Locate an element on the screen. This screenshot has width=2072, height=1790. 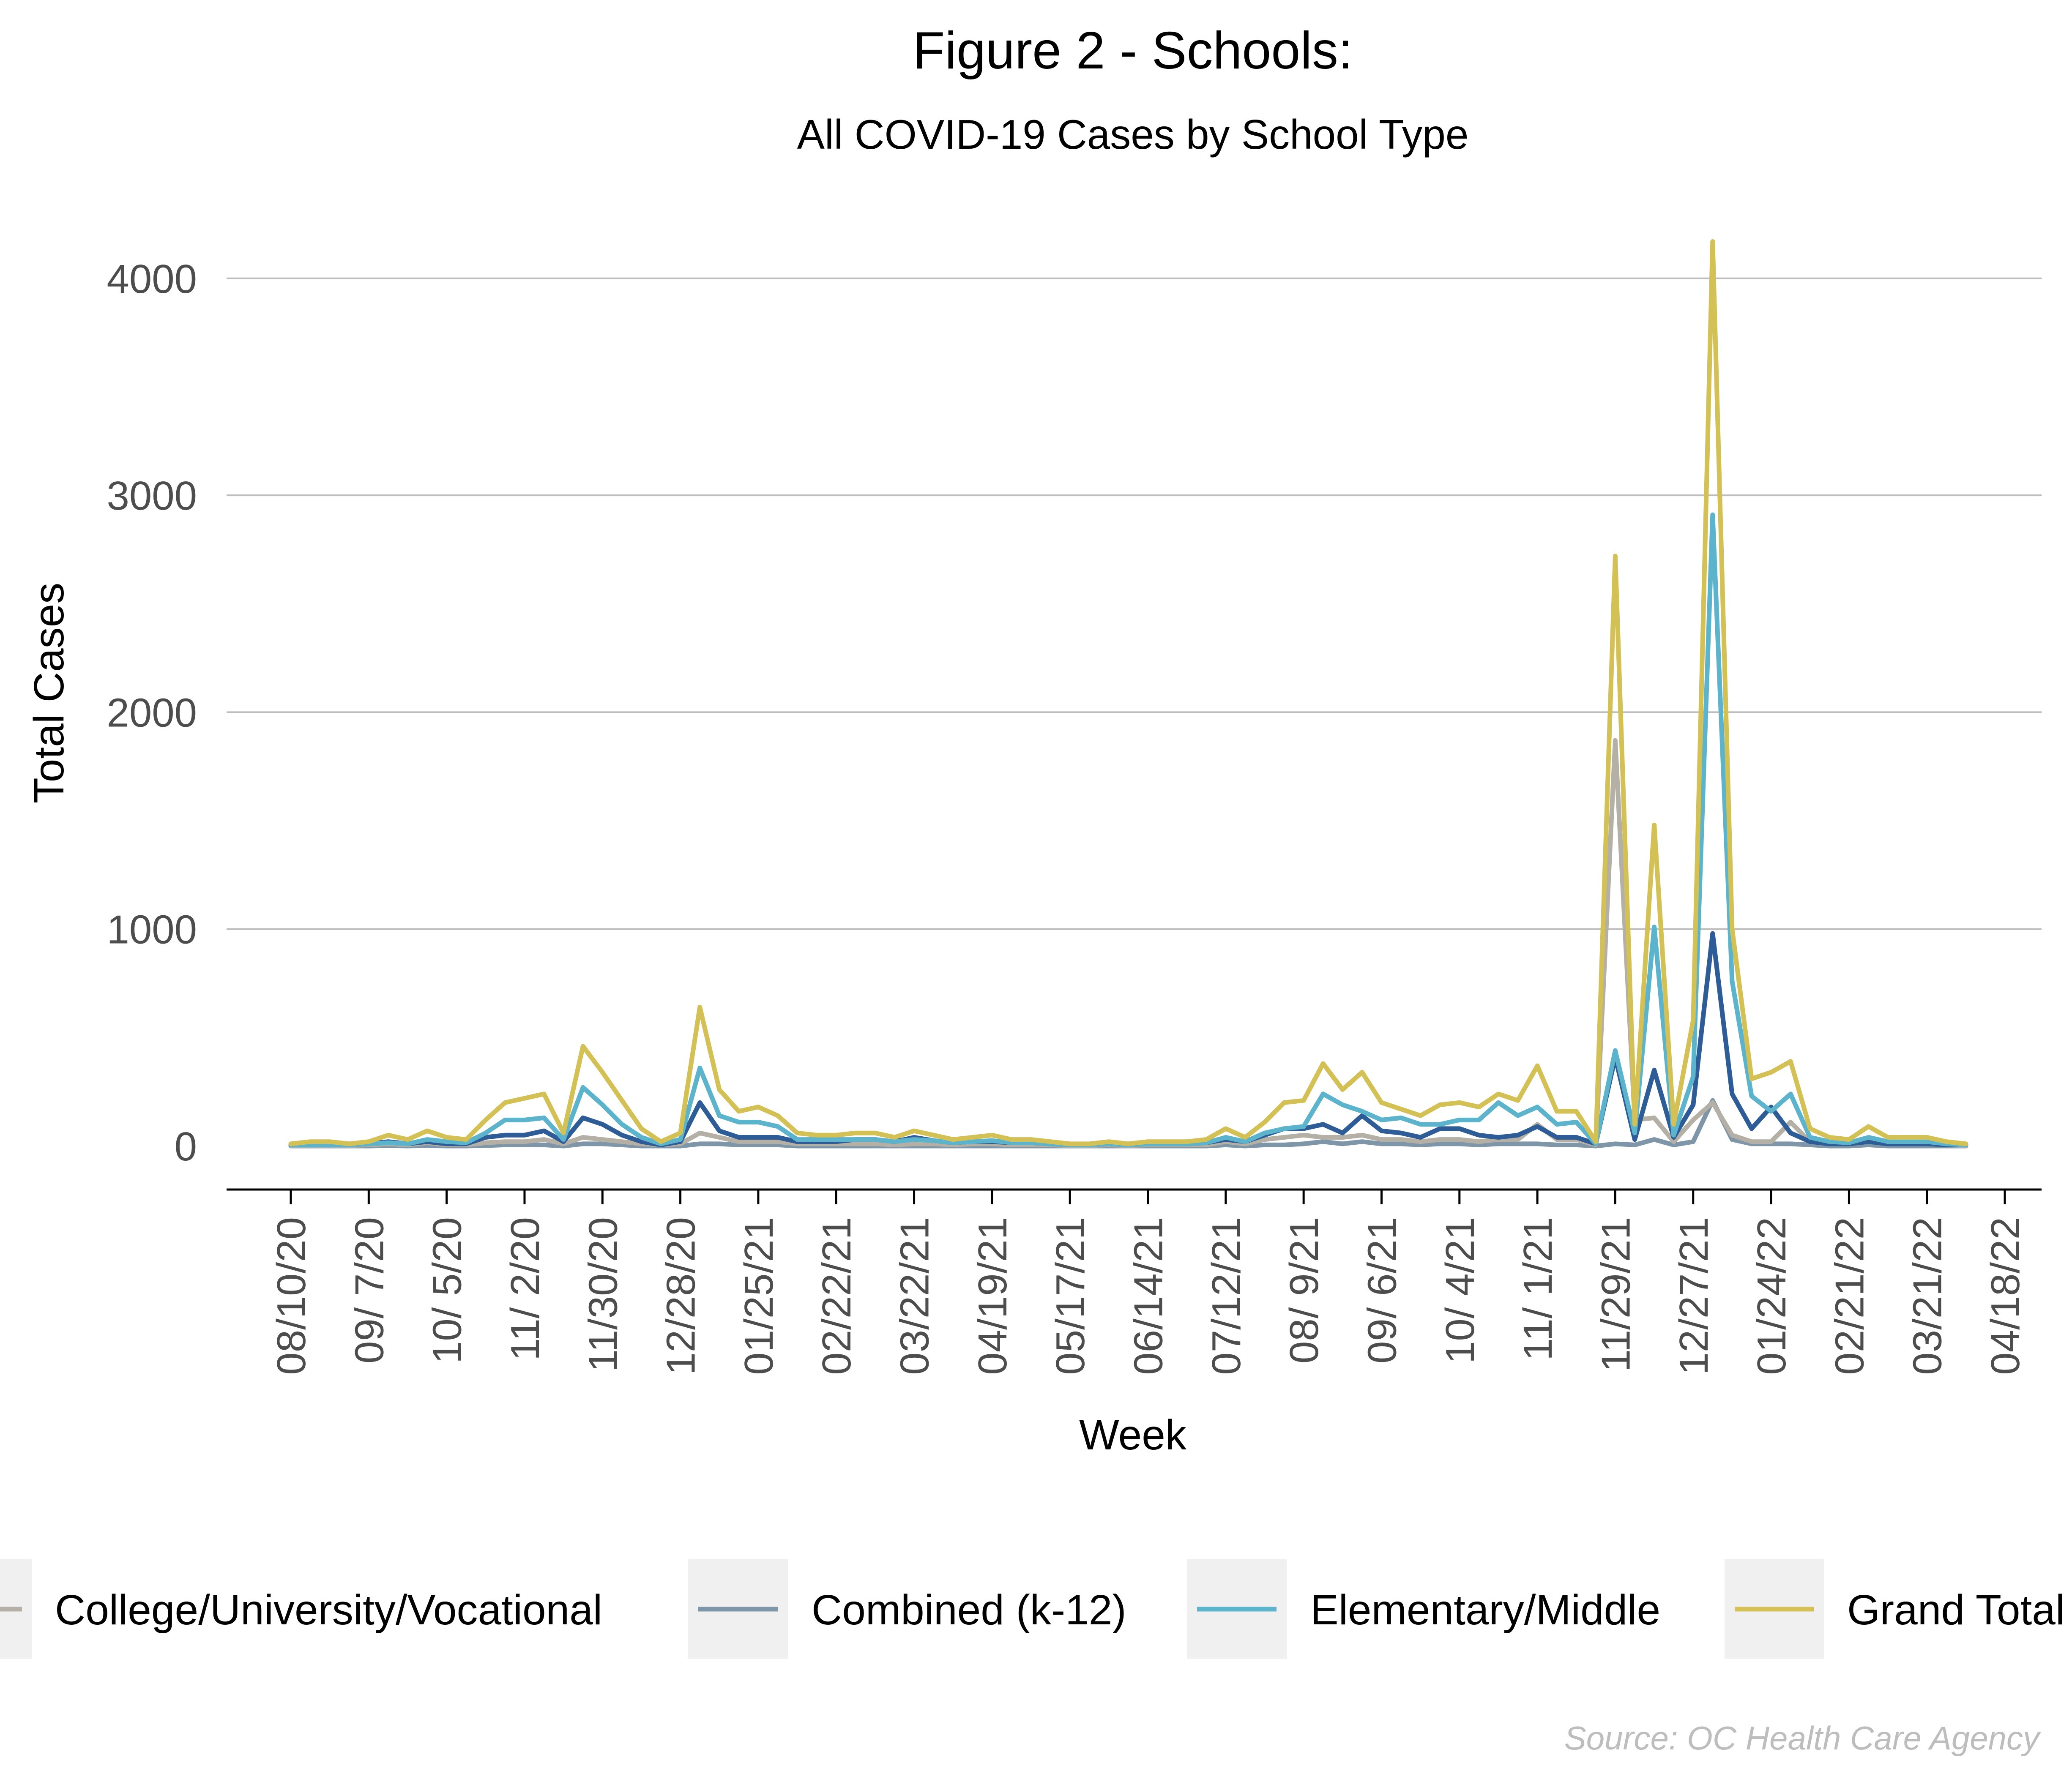
x-tick-label: 04/18/22 is located at coordinates (2006, 1296).